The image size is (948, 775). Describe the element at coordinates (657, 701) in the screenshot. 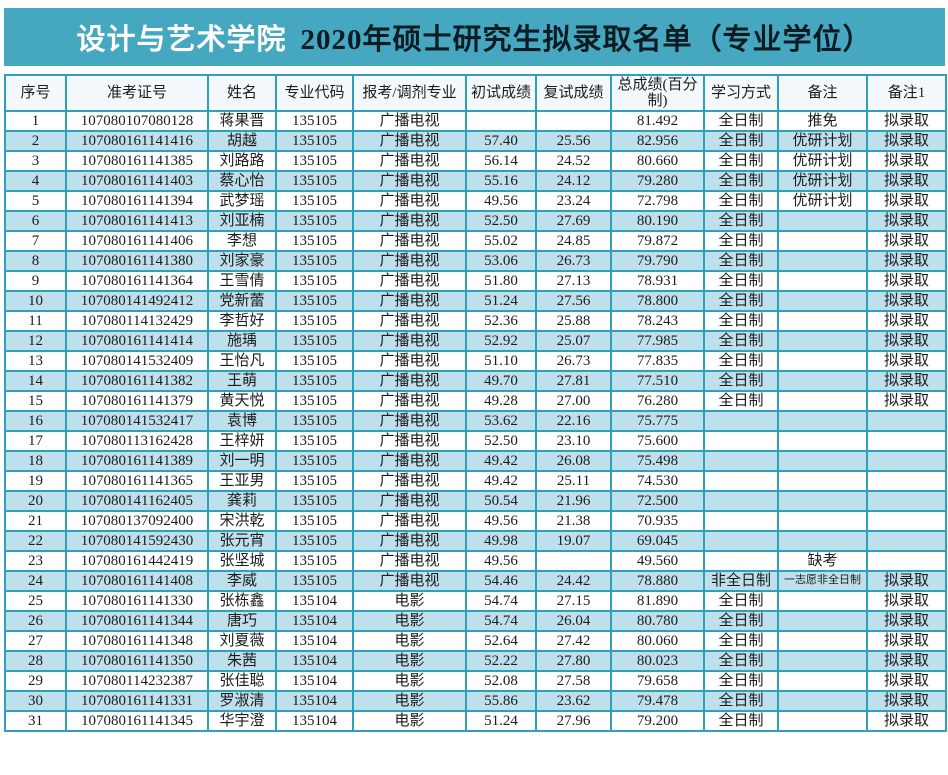

I see `cell: 79.478` at that location.